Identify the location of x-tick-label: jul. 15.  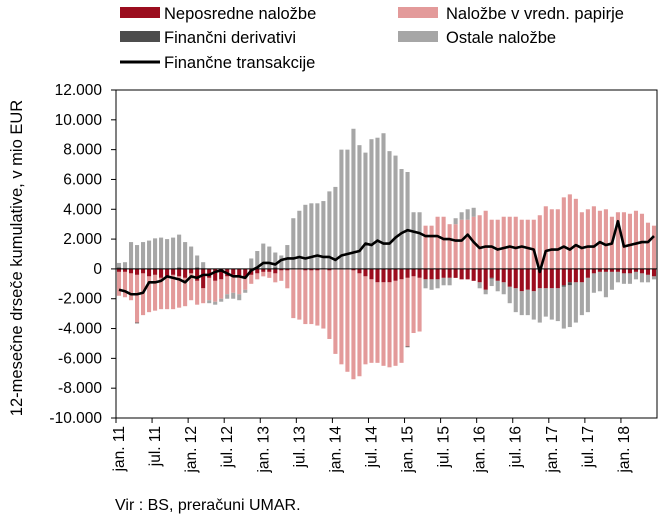
(444, 447).